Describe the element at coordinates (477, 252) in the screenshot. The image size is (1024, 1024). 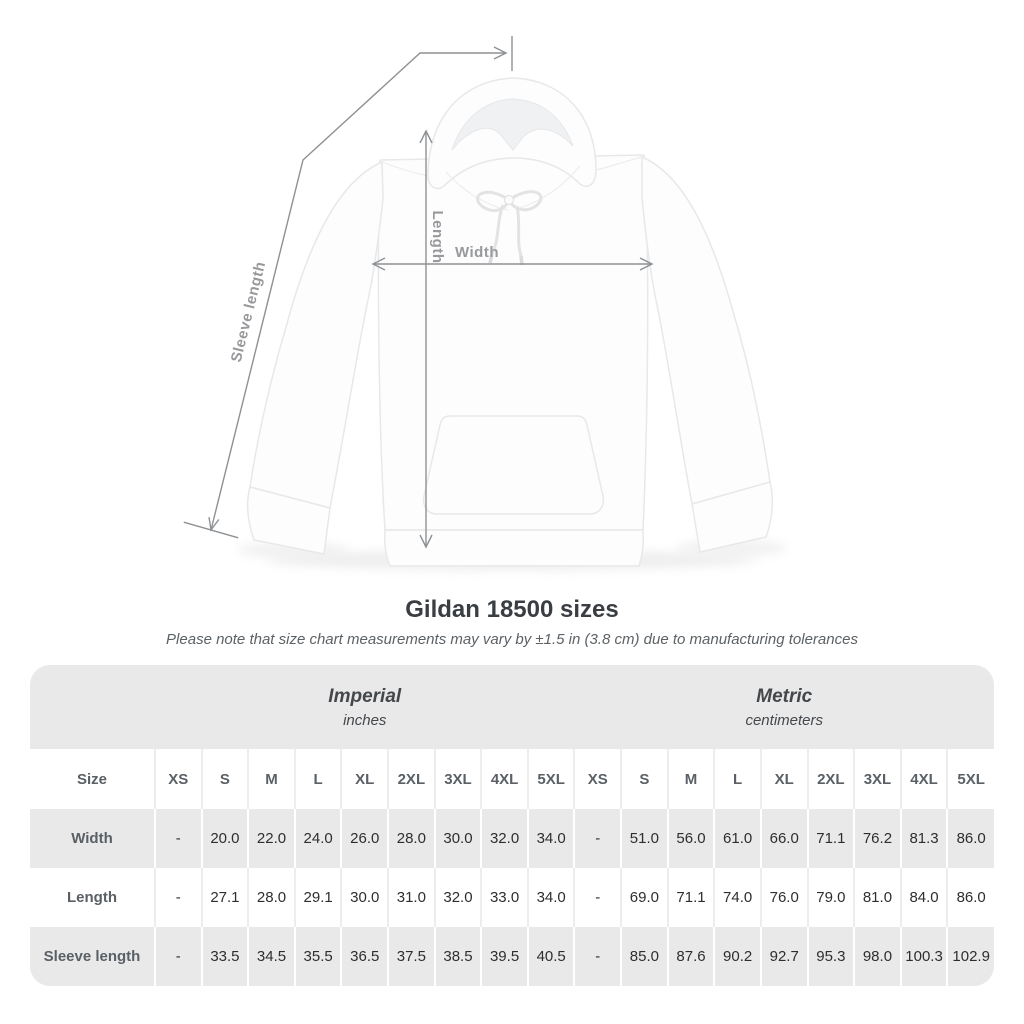
I see `width-label: Width` at that location.